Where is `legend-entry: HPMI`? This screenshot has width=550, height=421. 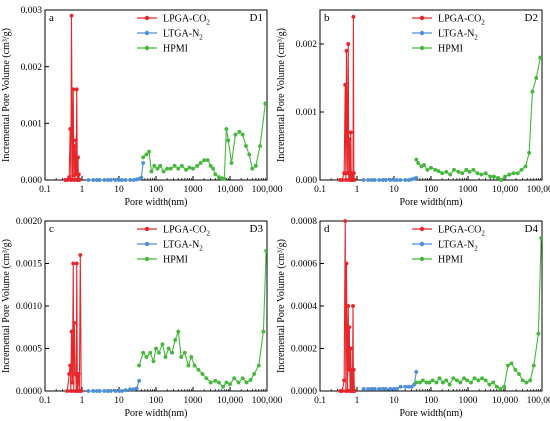 legend-entry: HPMI is located at coordinates (162, 49).